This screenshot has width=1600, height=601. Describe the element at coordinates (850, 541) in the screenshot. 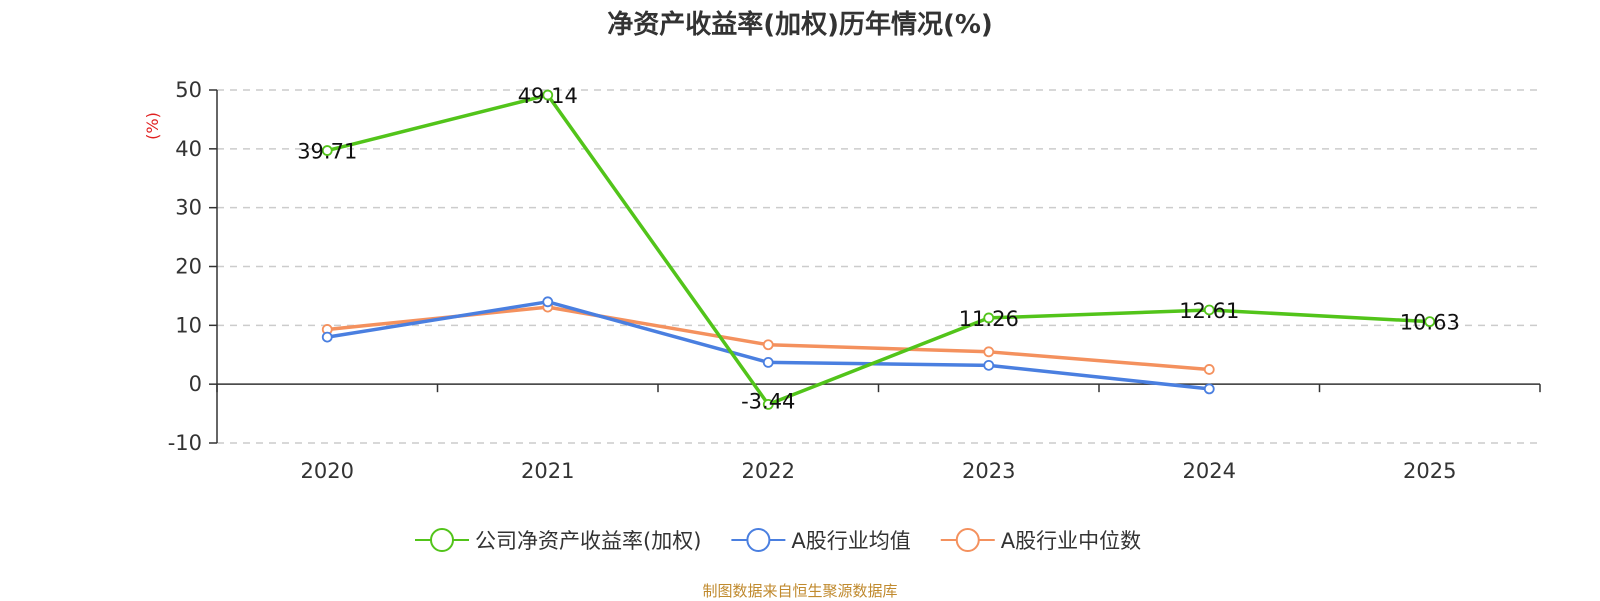

I see `legend-label: A股行业均值` at that location.